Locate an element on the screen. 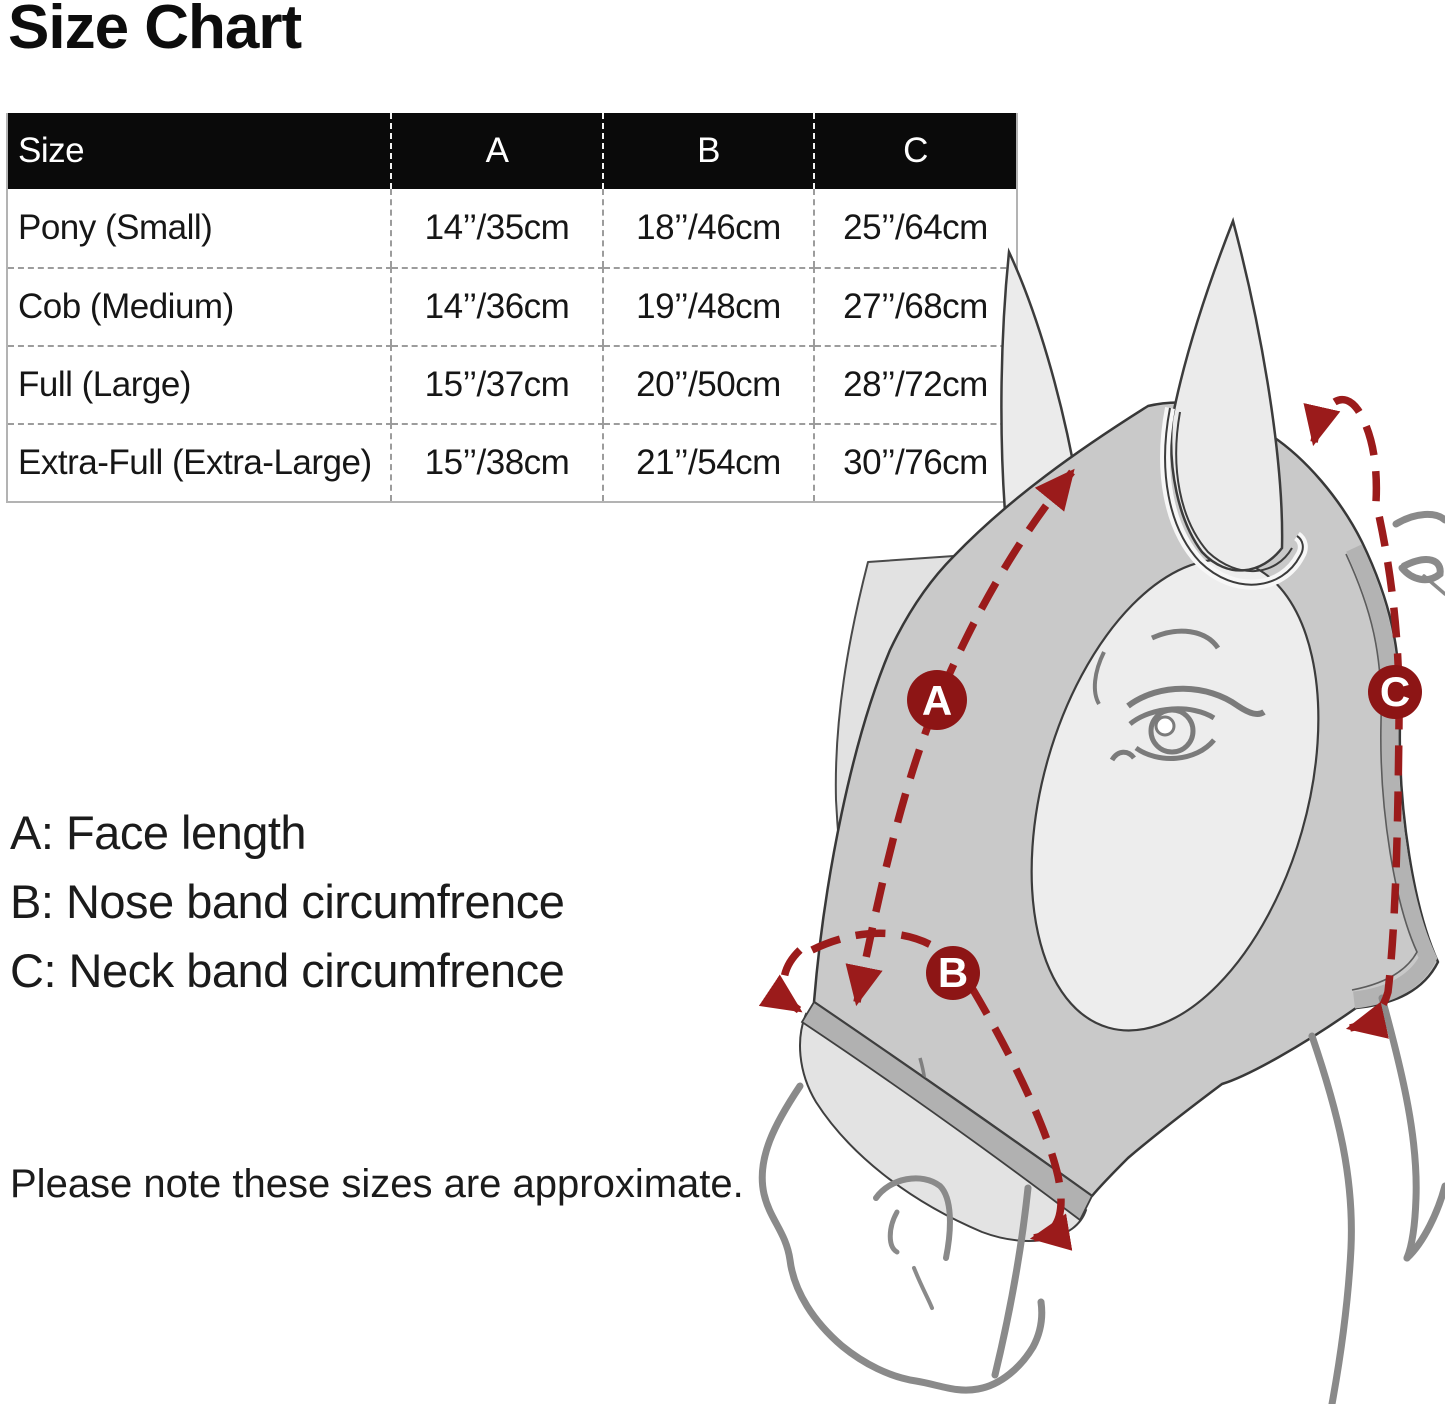  horse-eye is located at coordinates (1179, 695).